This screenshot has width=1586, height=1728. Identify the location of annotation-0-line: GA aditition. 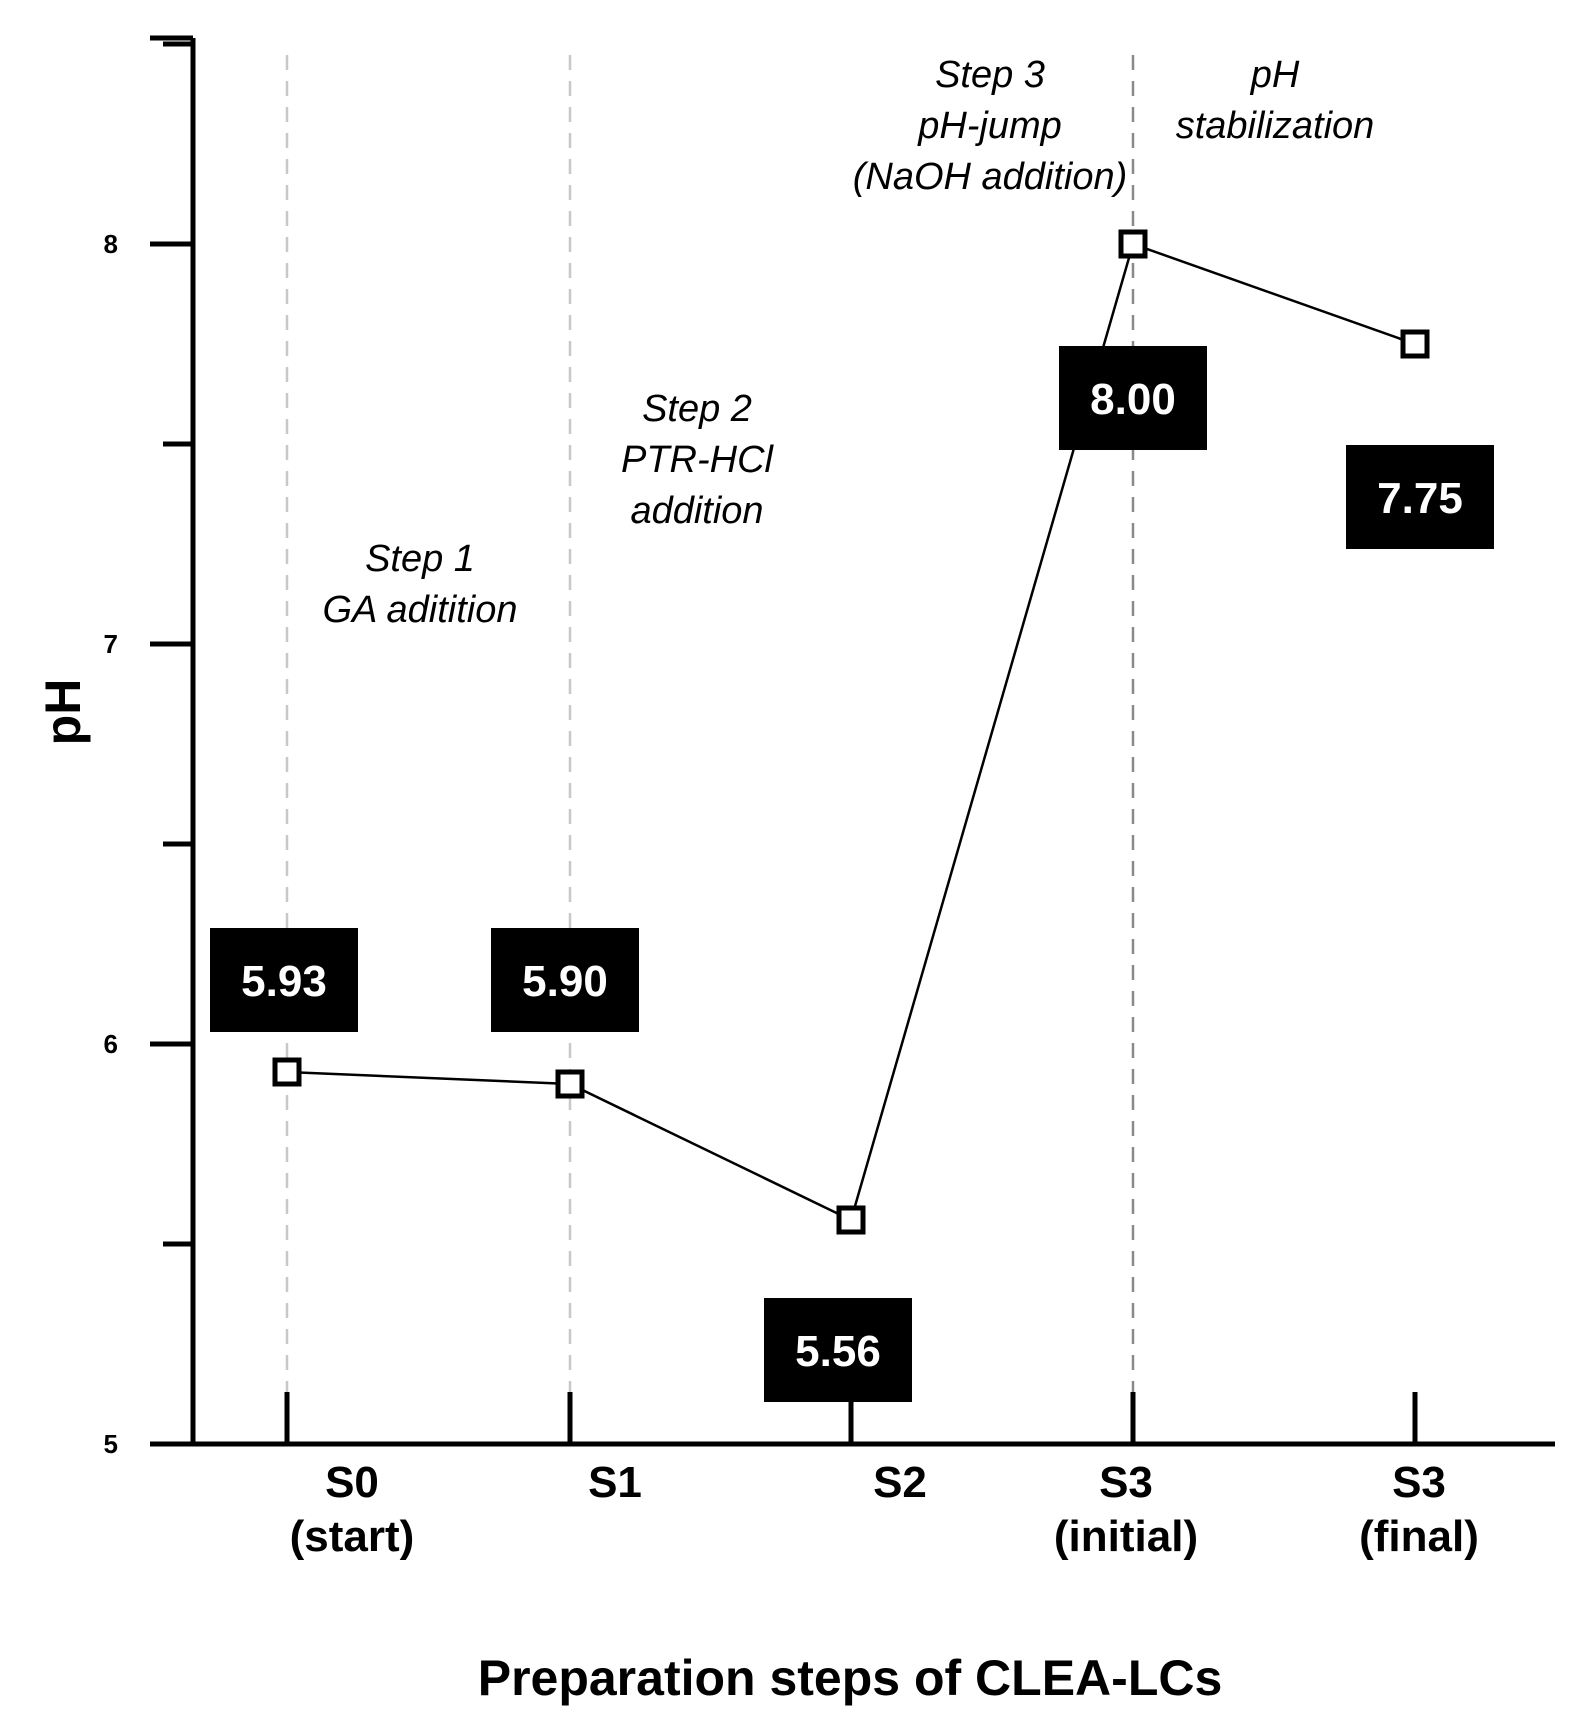
(419, 610).